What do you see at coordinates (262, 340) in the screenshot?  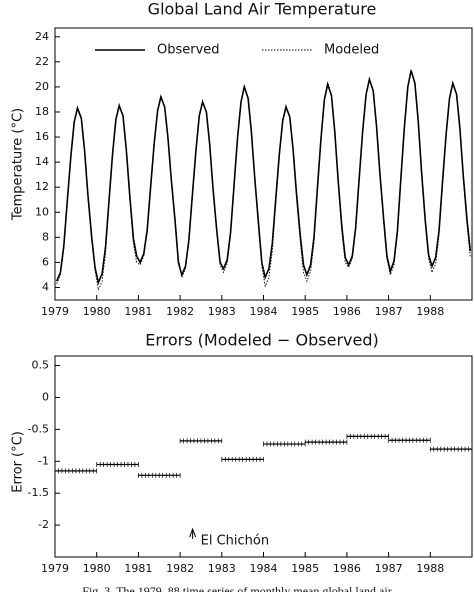 I see `chart-title: Errors (Modeled − Observed)` at bounding box center [262, 340].